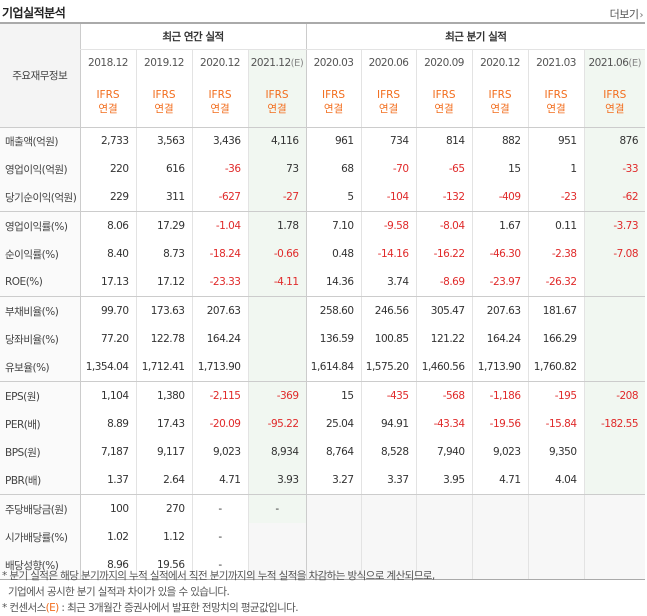  I want to click on table-cell: 122.78, so click(163, 339).